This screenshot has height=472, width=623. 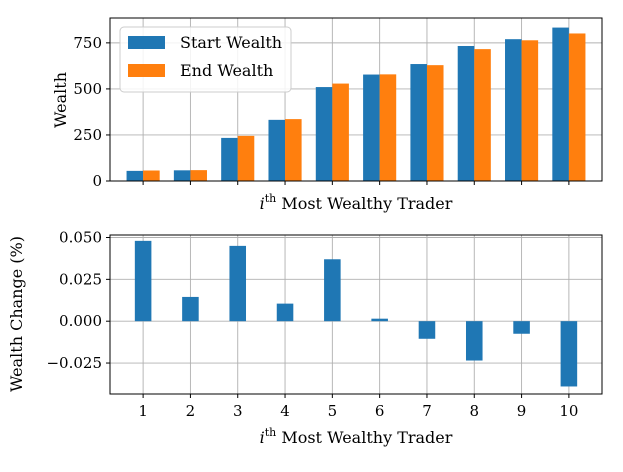 I want to click on y-tick-label: 750, so click(x=87, y=43).